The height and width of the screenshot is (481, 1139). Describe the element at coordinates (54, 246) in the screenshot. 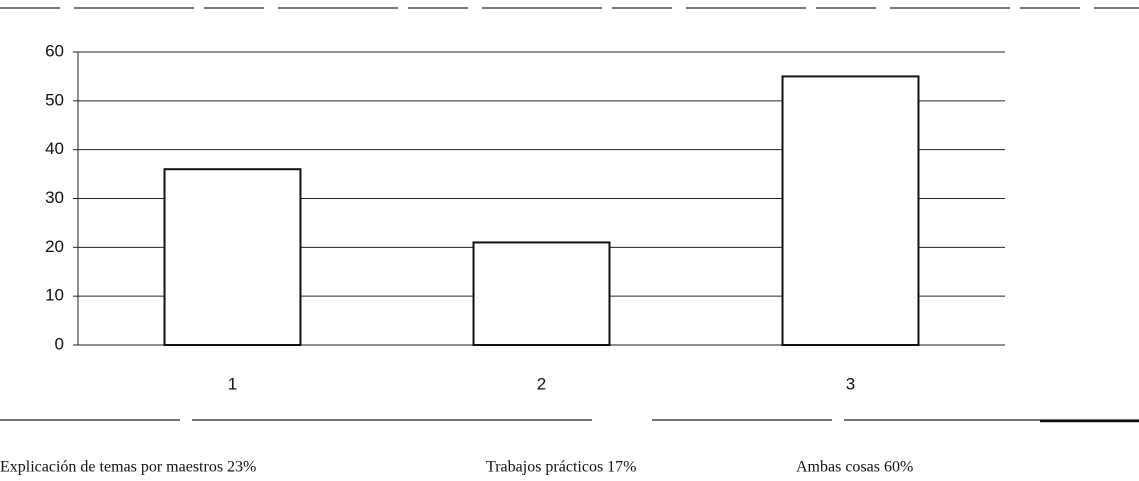

I see `y-tick-label: 20` at that location.